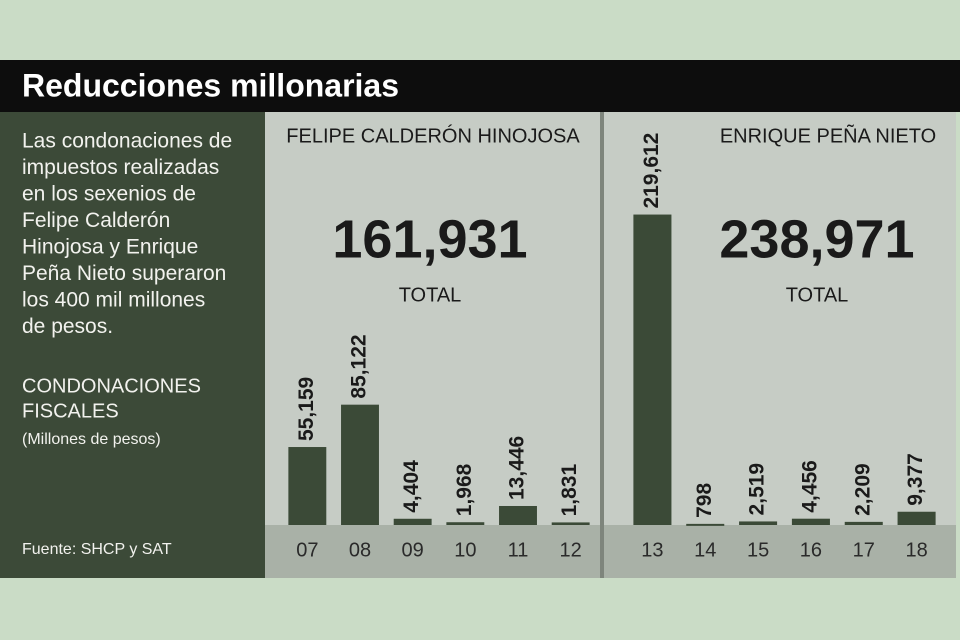 The width and height of the screenshot is (960, 640). Describe the element at coordinates (864, 550) in the screenshot. I see `x-tick-label: 17` at that location.